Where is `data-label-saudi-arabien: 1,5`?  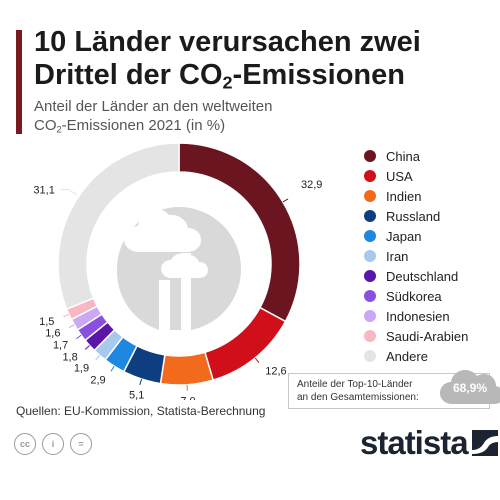
data-label-saudi-arabien: 1,5 is located at coordinates (46, 322).